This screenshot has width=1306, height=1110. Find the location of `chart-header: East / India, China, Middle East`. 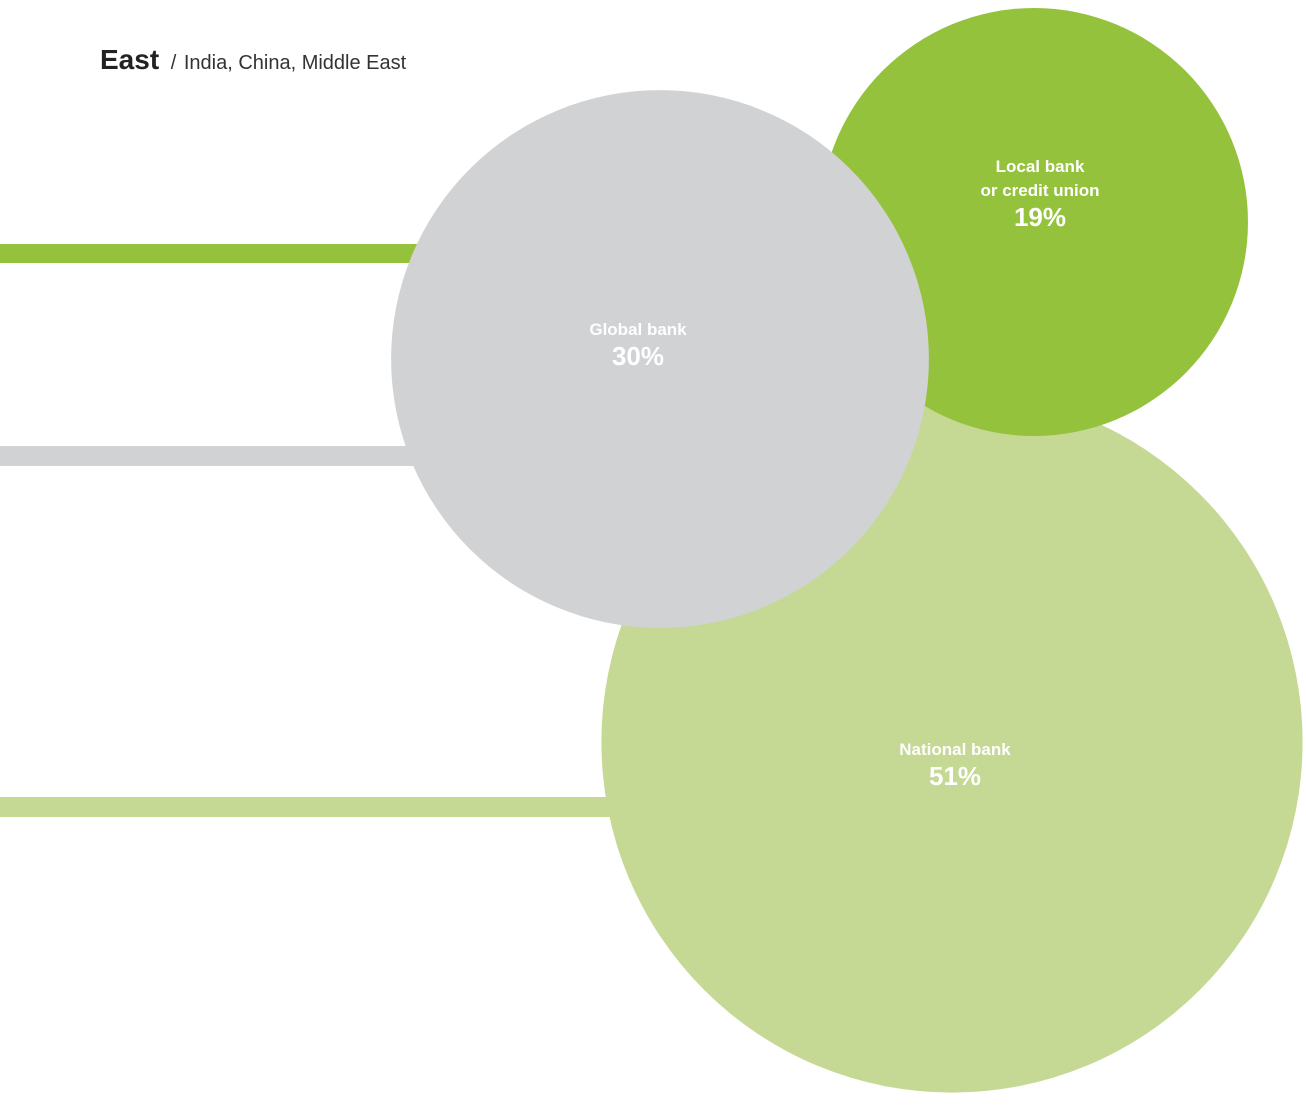

chart-header: East / India, China, Middle East is located at coordinates (253, 60).